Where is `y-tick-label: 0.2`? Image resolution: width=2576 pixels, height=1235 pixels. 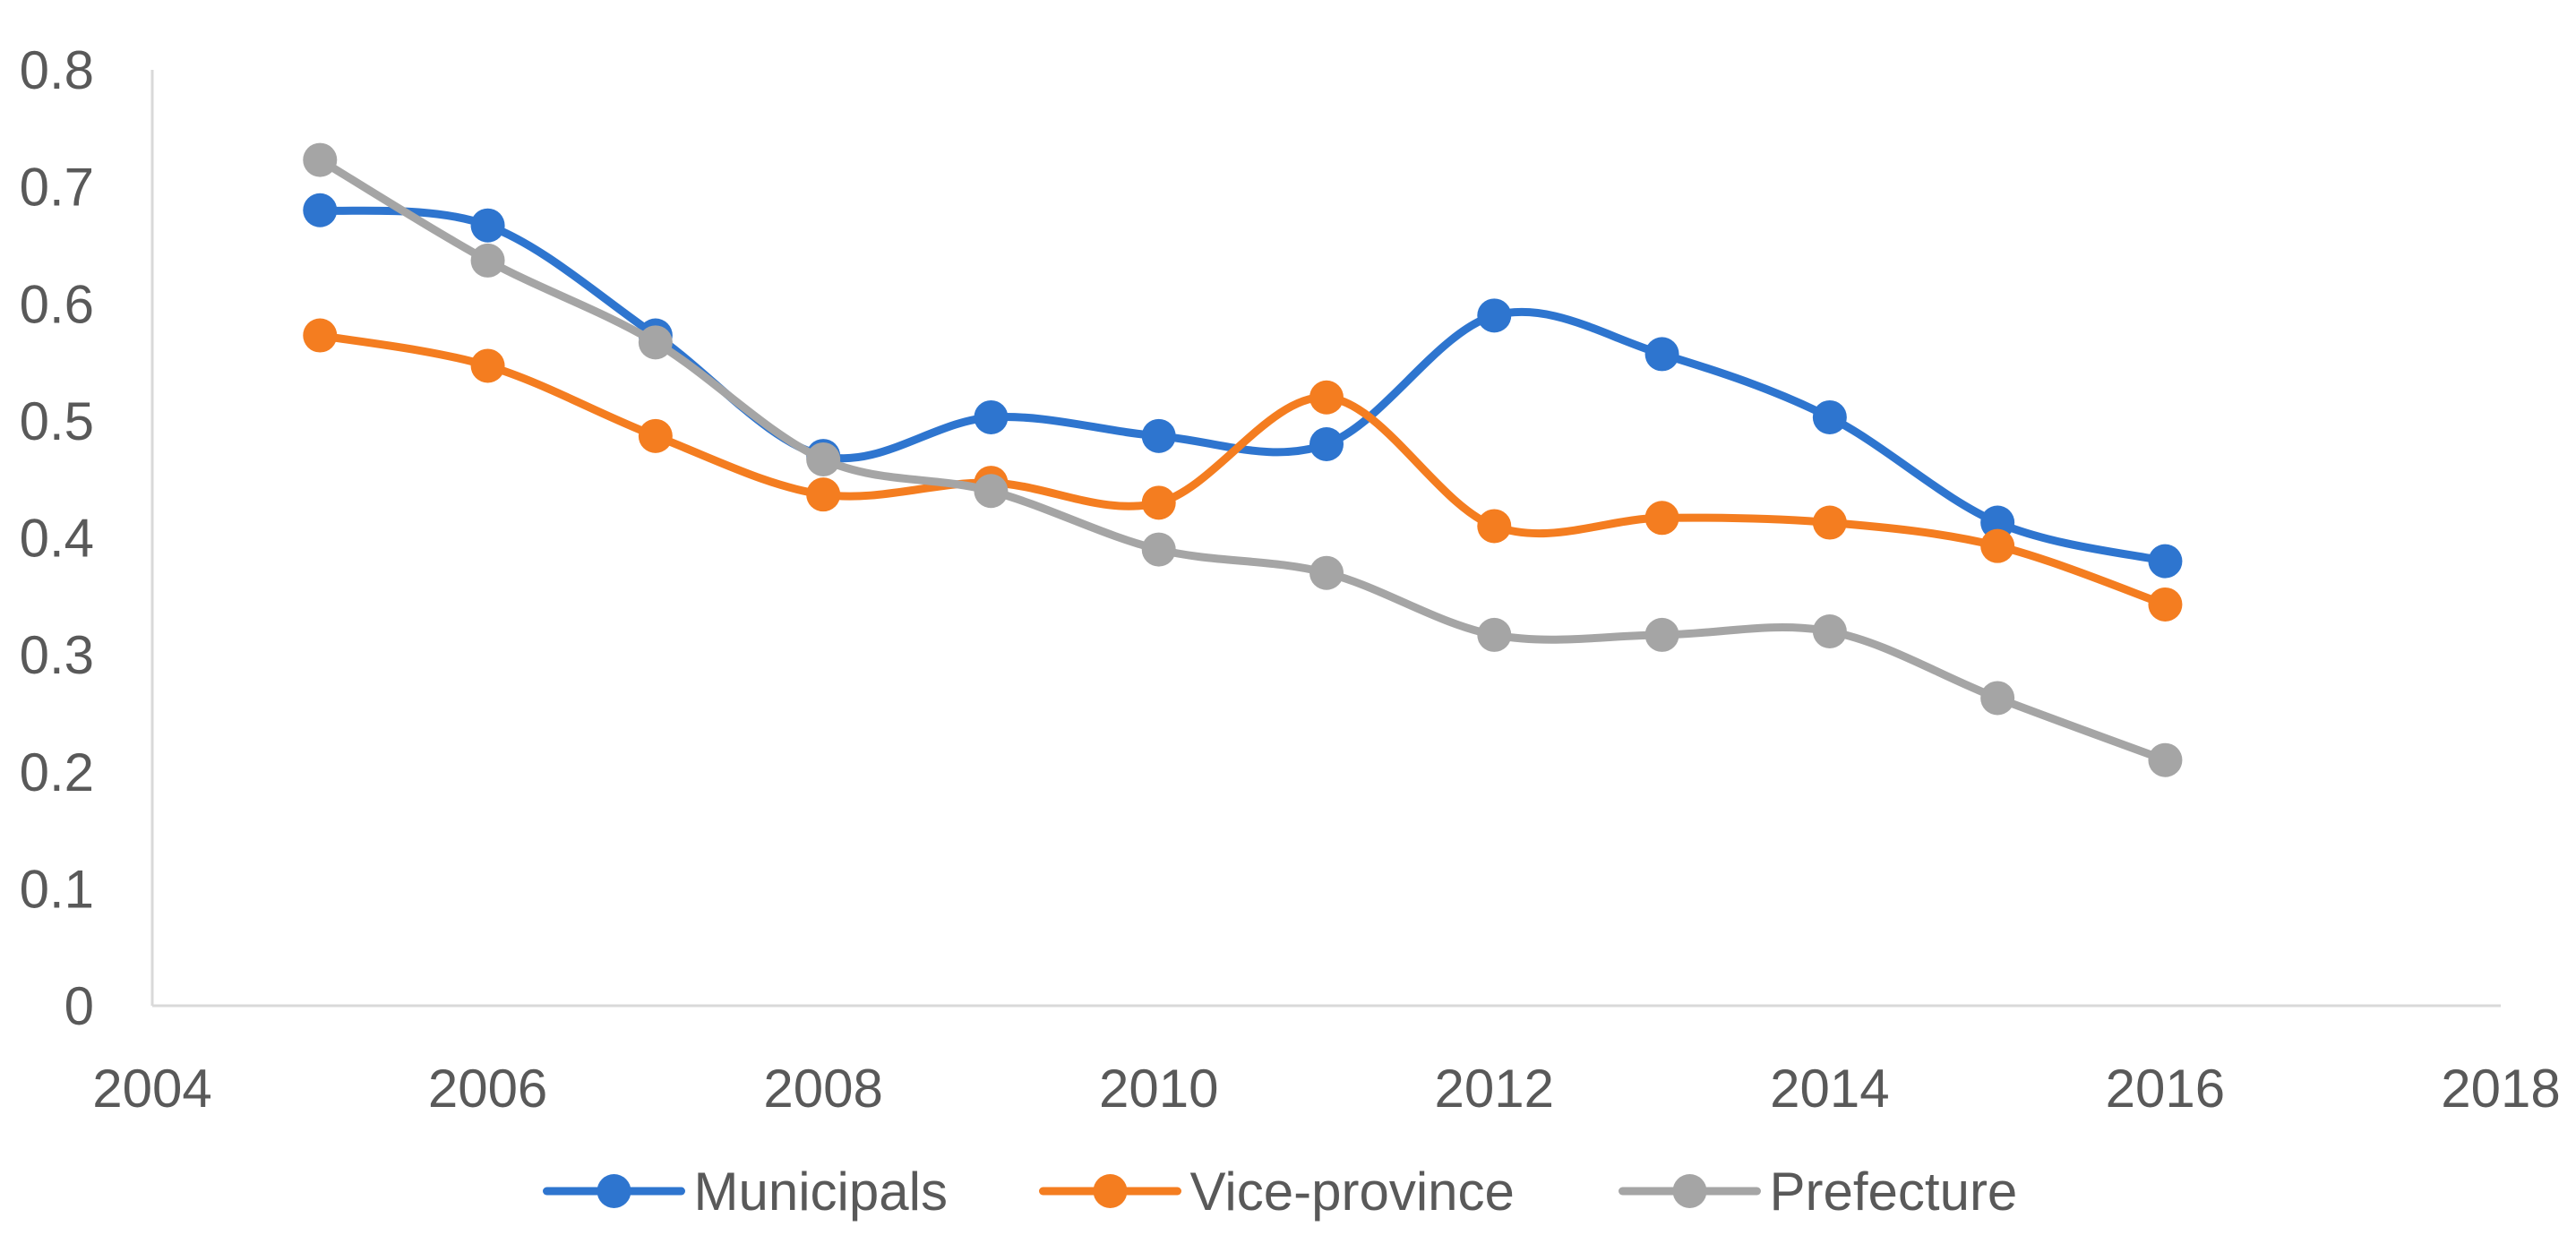 y-tick-label: 0.2 is located at coordinates (57, 772).